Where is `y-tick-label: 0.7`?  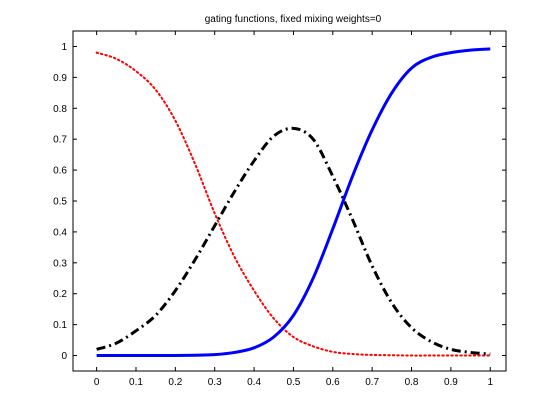 y-tick-label: 0.7 is located at coordinates (60, 140).